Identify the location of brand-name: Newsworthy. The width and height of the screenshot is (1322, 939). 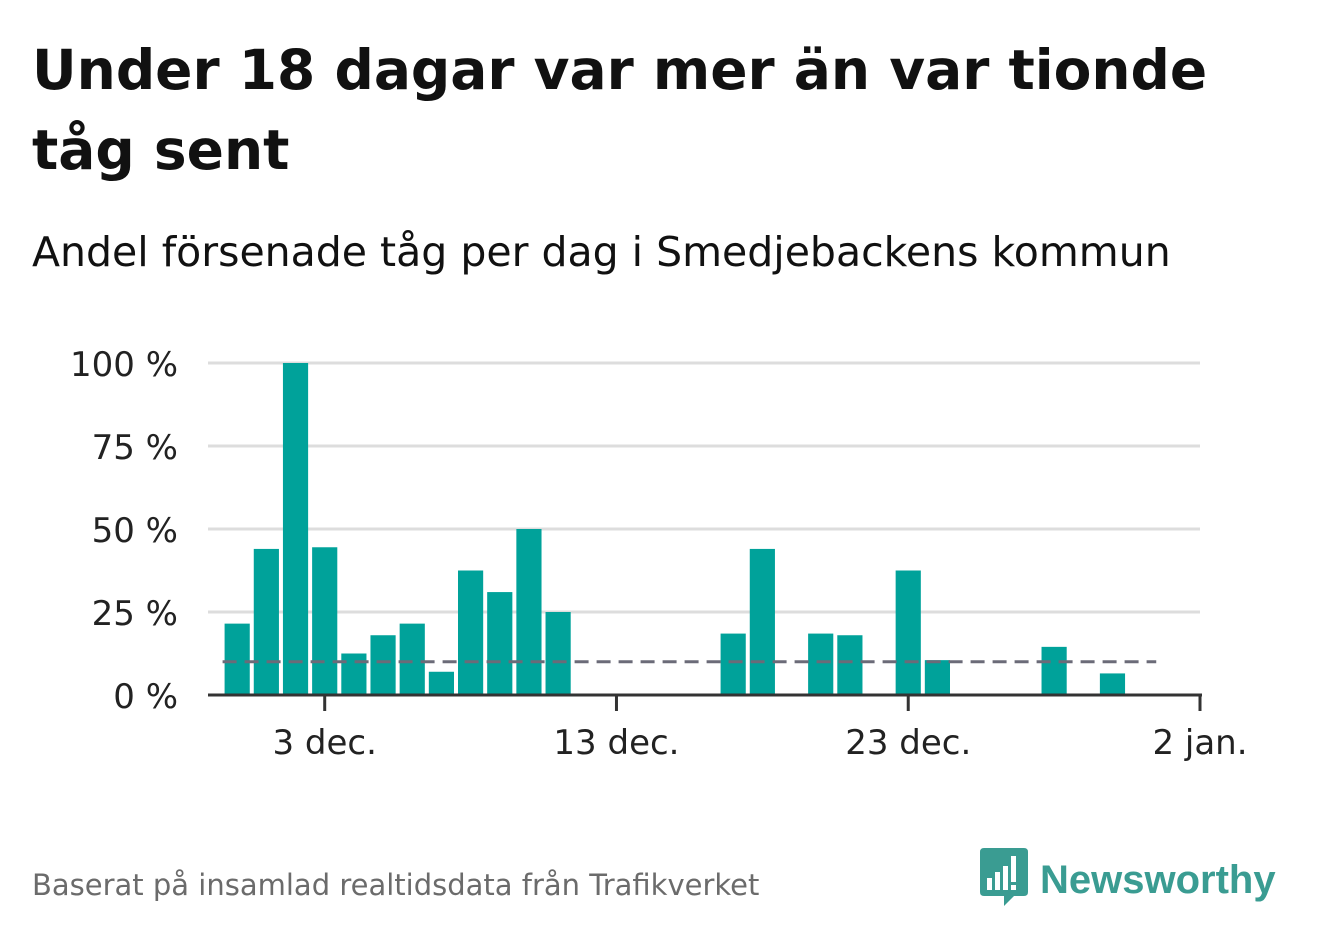
(1158, 879).